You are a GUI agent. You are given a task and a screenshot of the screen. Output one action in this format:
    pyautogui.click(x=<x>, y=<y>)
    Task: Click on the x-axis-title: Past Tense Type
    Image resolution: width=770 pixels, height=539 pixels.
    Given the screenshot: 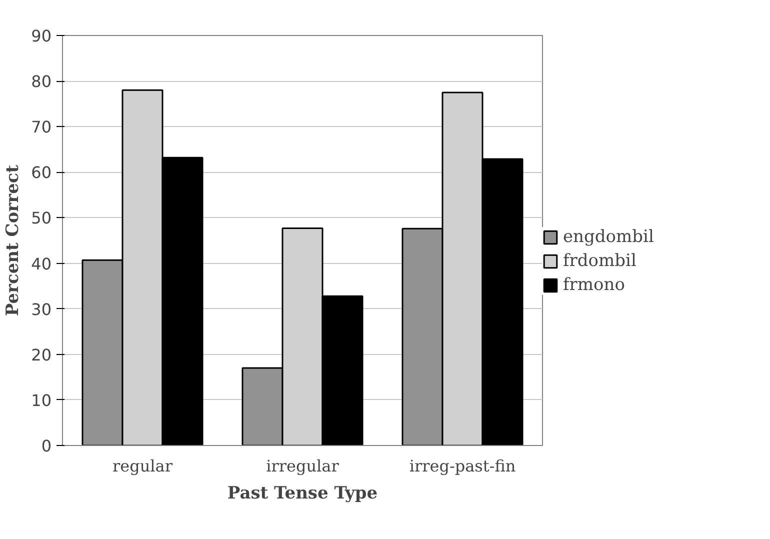 What is the action you would take?
    pyautogui.click(x=302, y=494)
    